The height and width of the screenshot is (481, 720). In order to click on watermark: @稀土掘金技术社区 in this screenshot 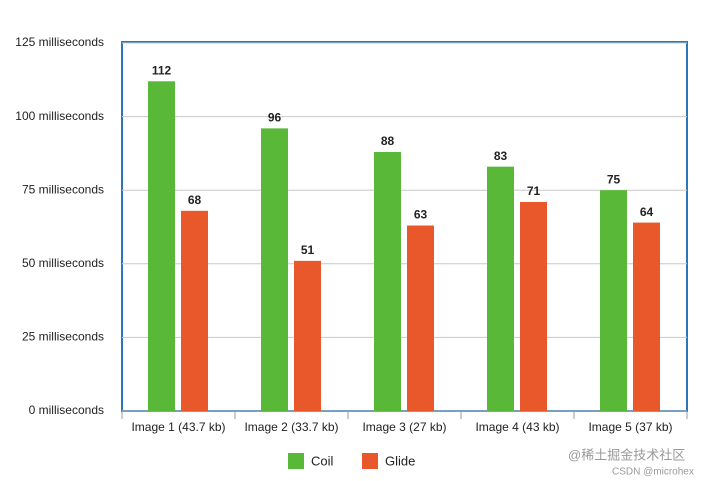, I will do `click(626, 454)`.